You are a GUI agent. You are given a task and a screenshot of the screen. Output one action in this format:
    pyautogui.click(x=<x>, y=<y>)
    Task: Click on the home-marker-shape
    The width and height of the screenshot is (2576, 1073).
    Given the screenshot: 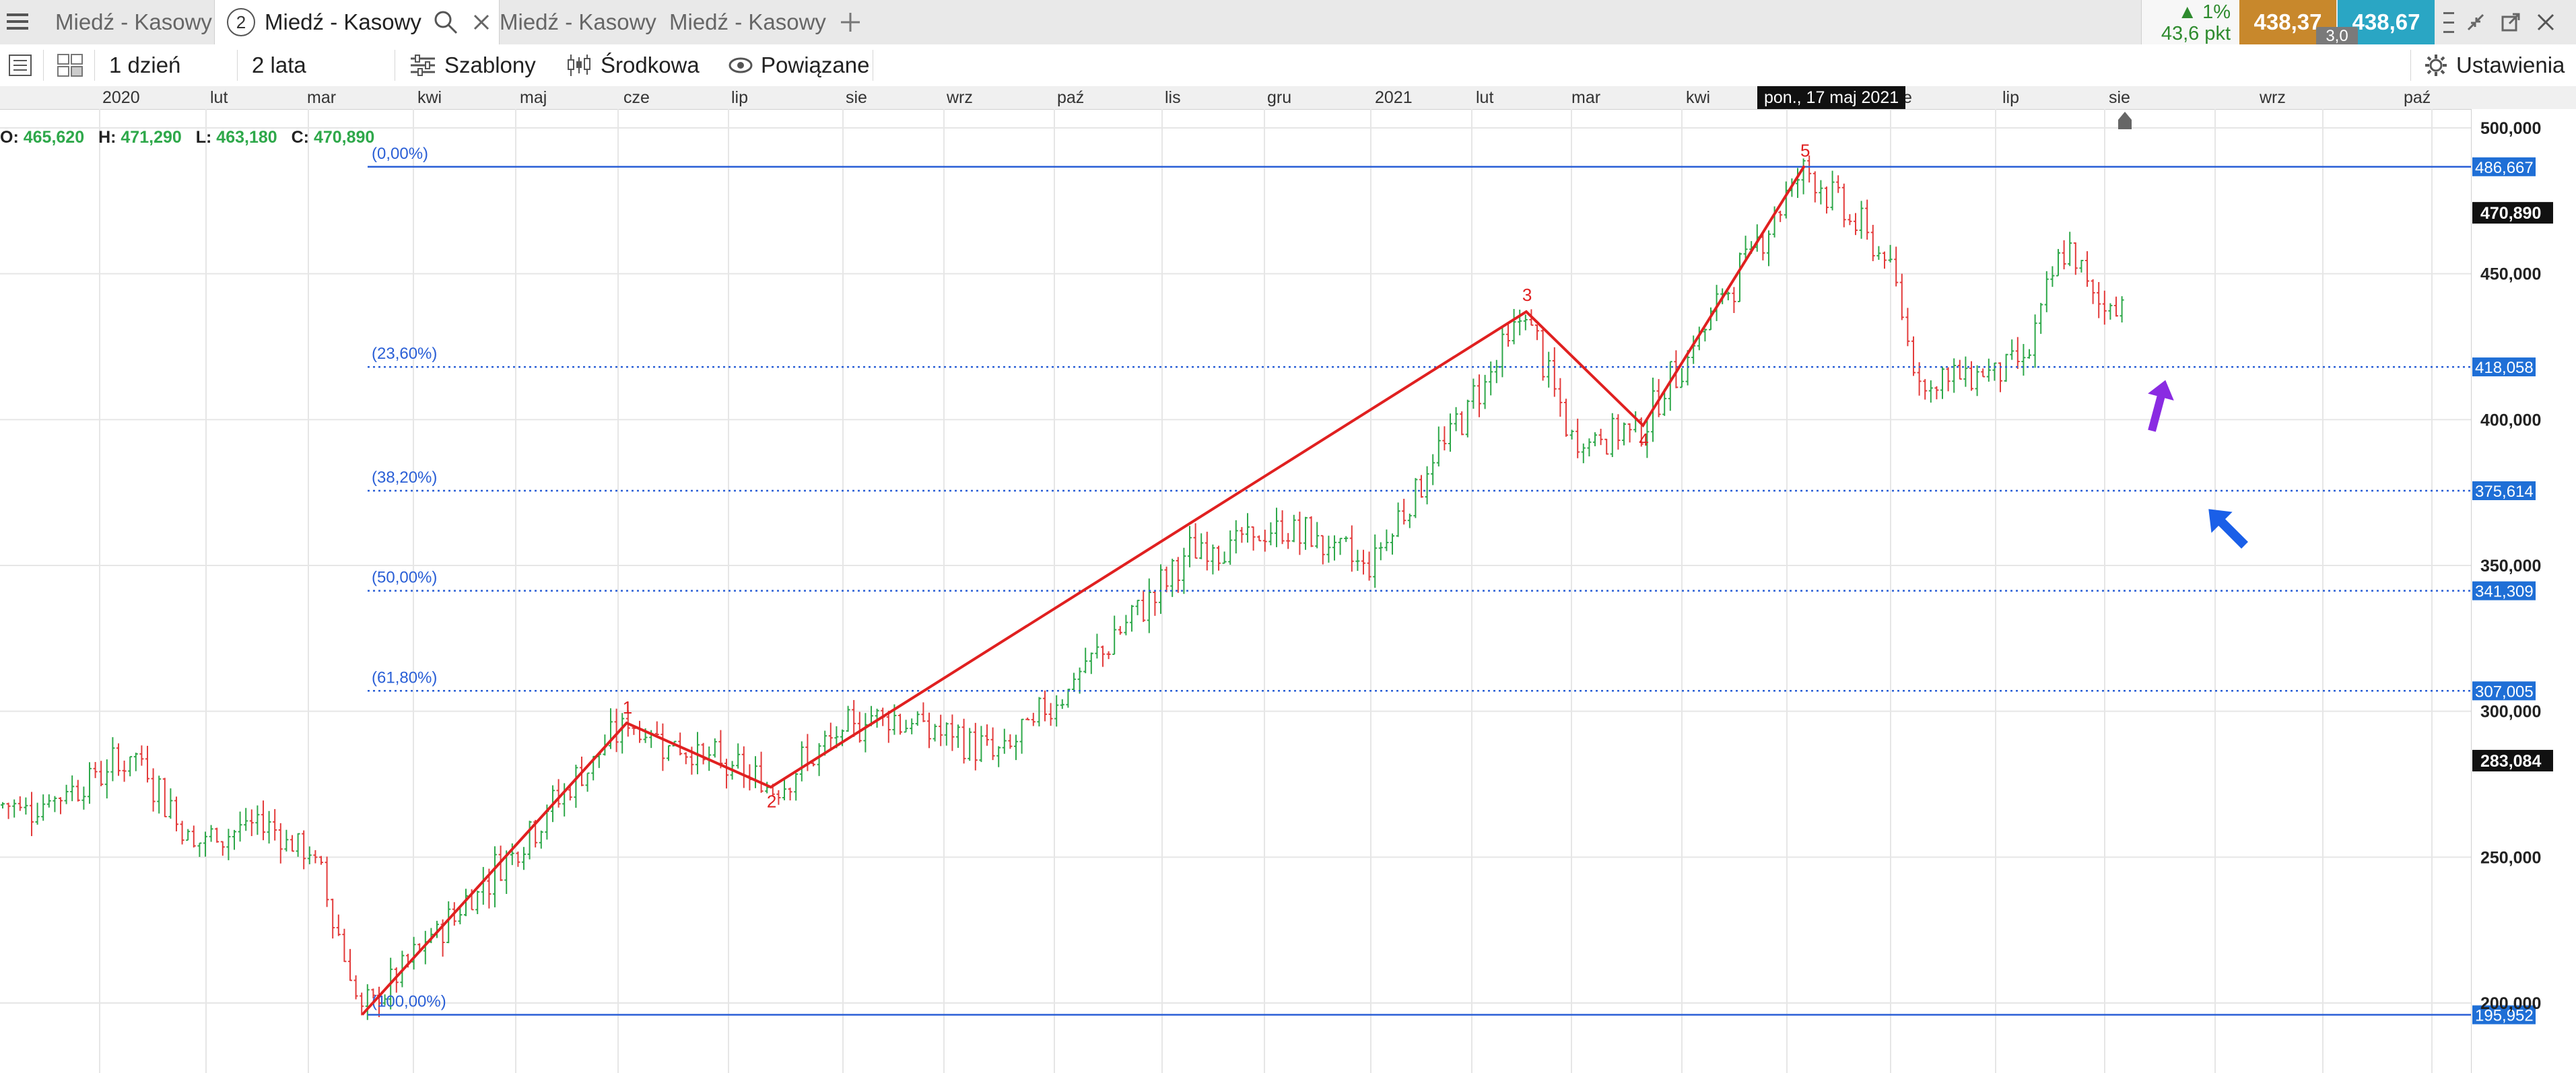 What is the action you would take?
    pyautogui.click(x=2125, y=120)
    